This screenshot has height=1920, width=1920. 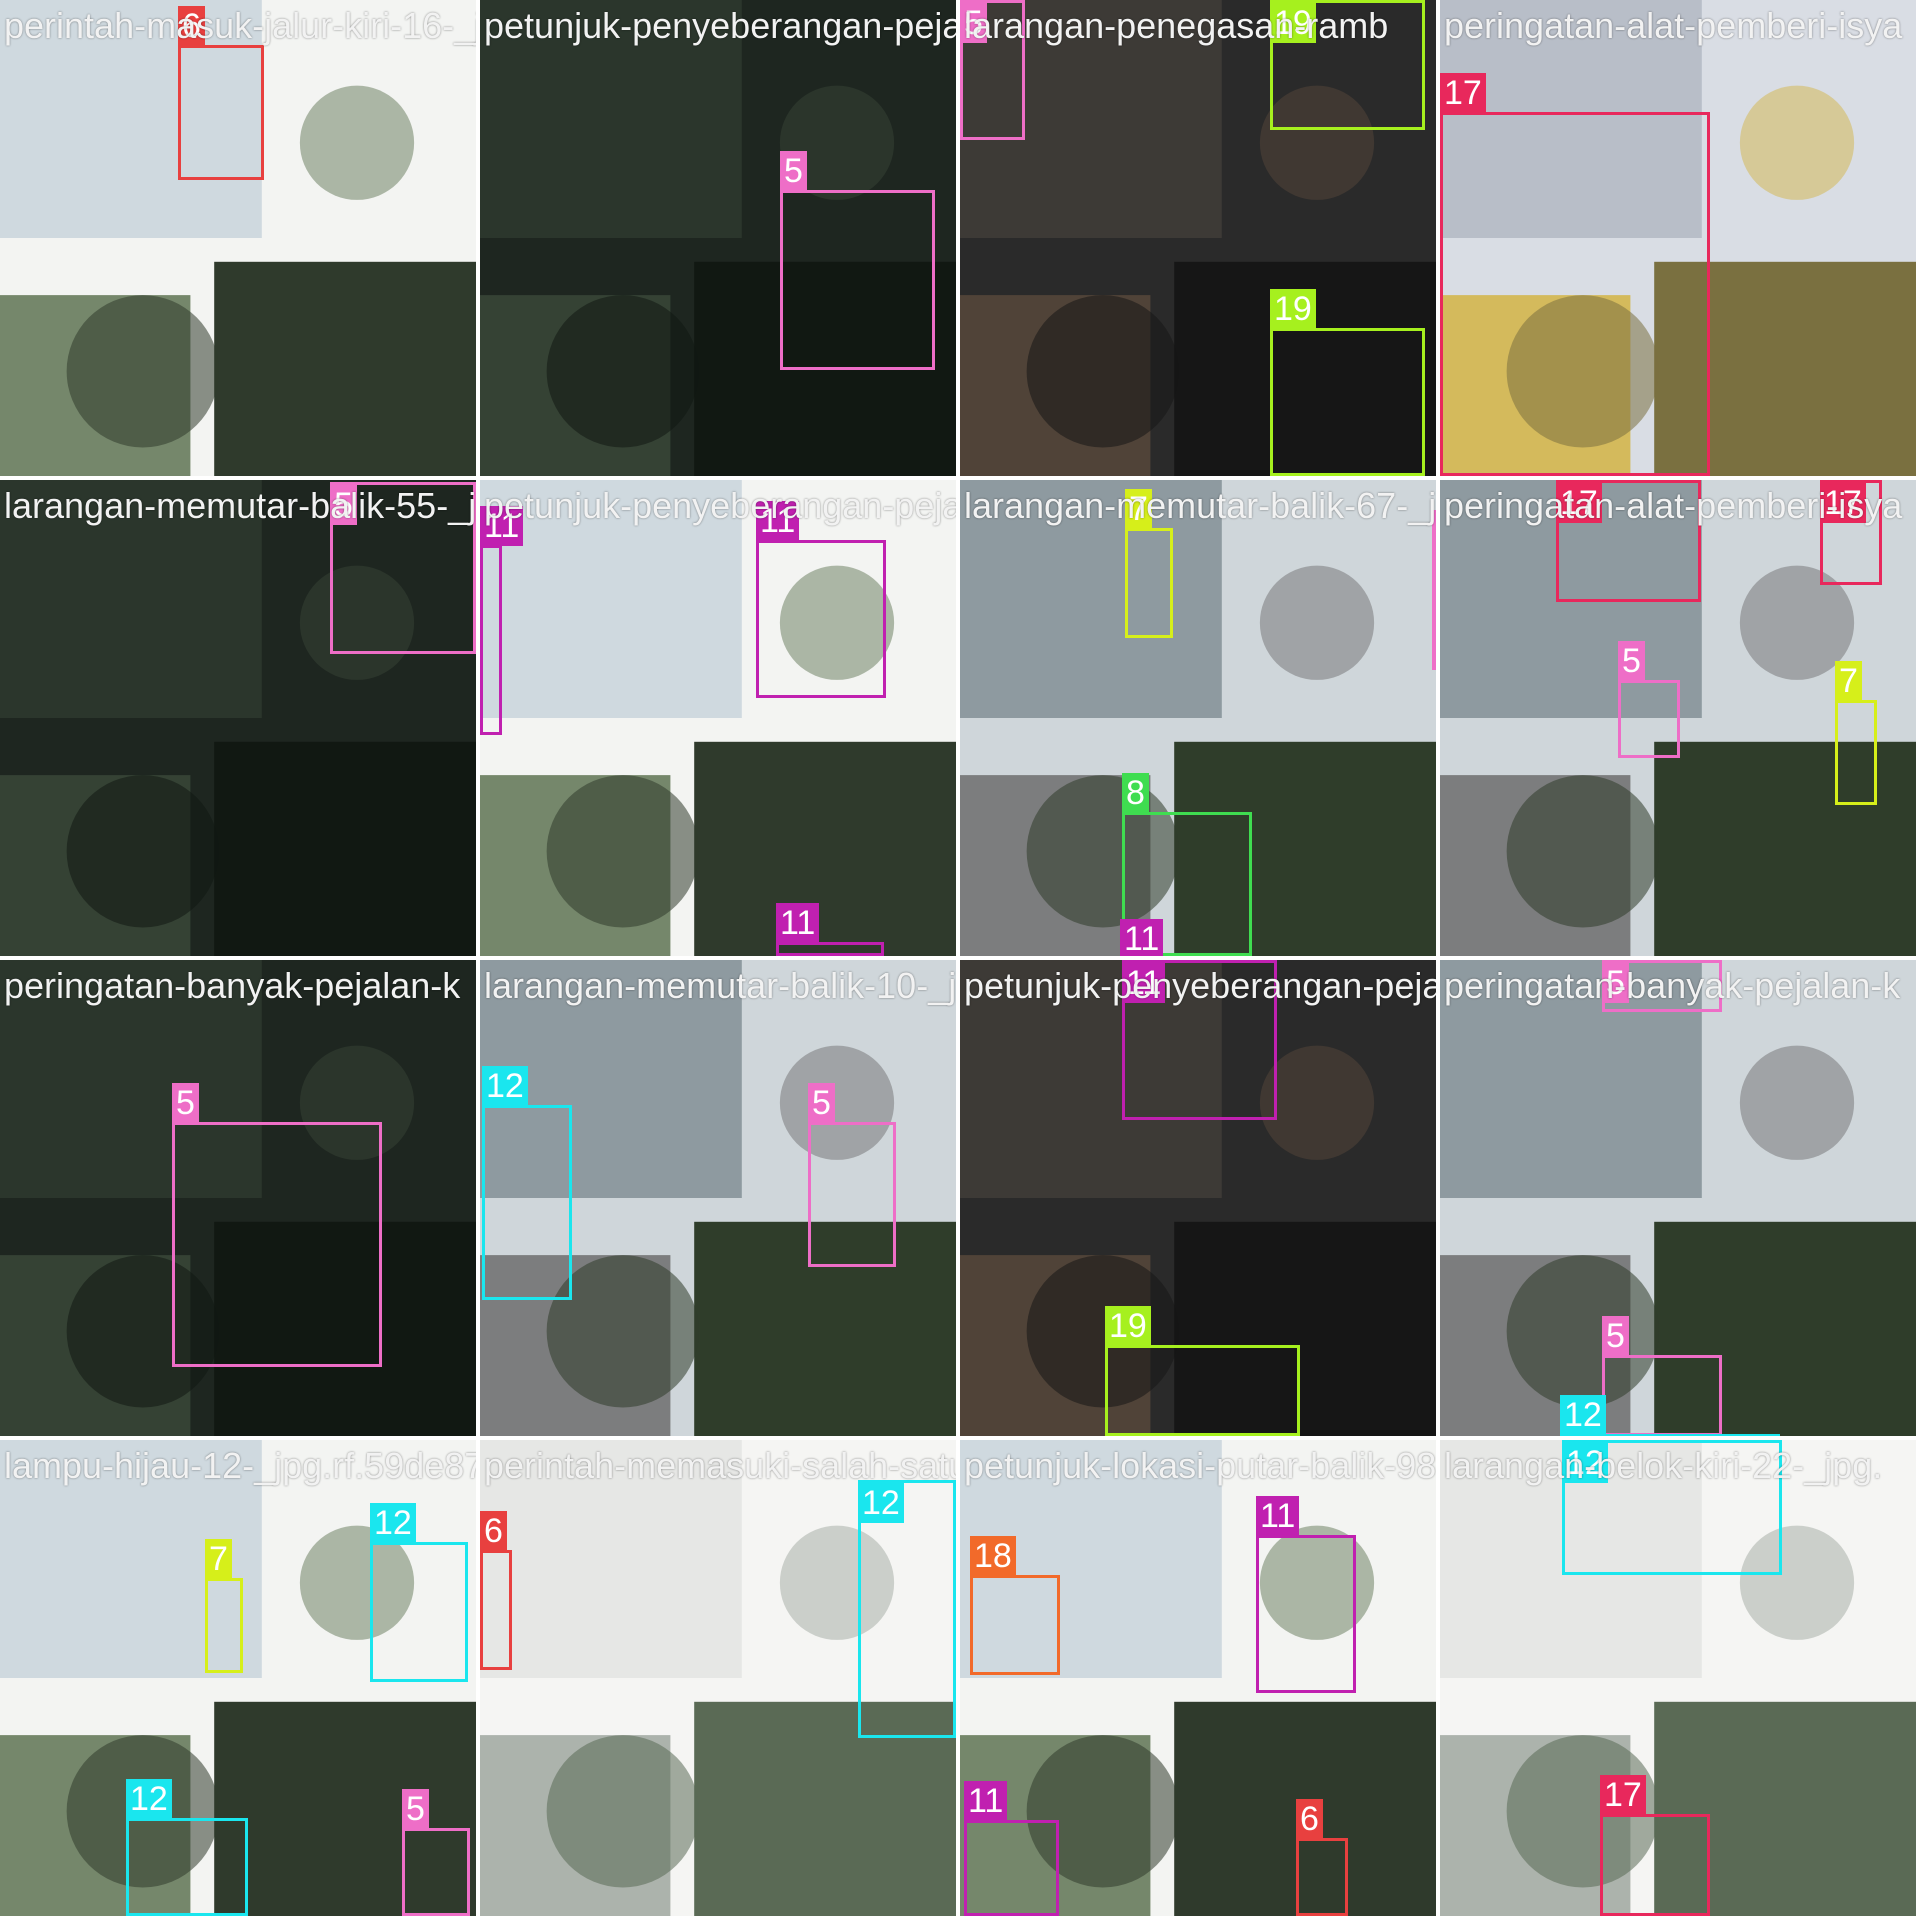 What do you see at coordinates (1663, 1465) in the screenshot?
I see `tile-filename: larangan-belok-kiri-22-_jpg.` at bounding box center [1663, 1465].